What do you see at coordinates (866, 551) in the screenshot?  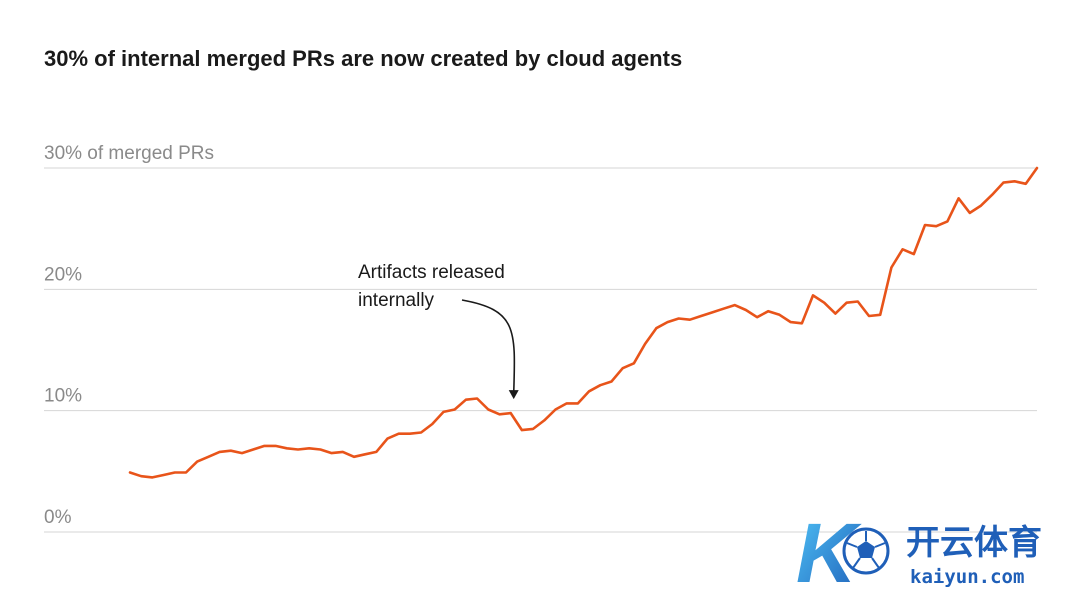 I see `soccer-ball-icon` at bounding box center [866, 551].